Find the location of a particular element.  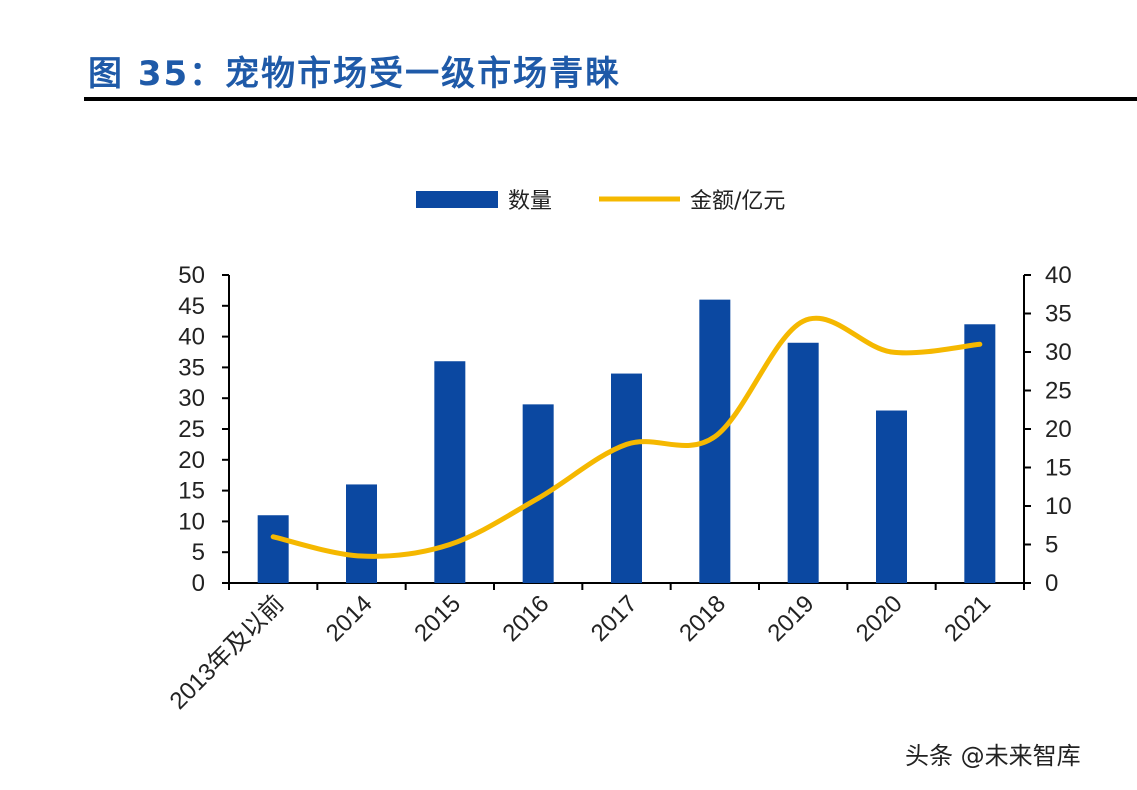

x-tick-label: 2017 is located at coordinates (614, 618).